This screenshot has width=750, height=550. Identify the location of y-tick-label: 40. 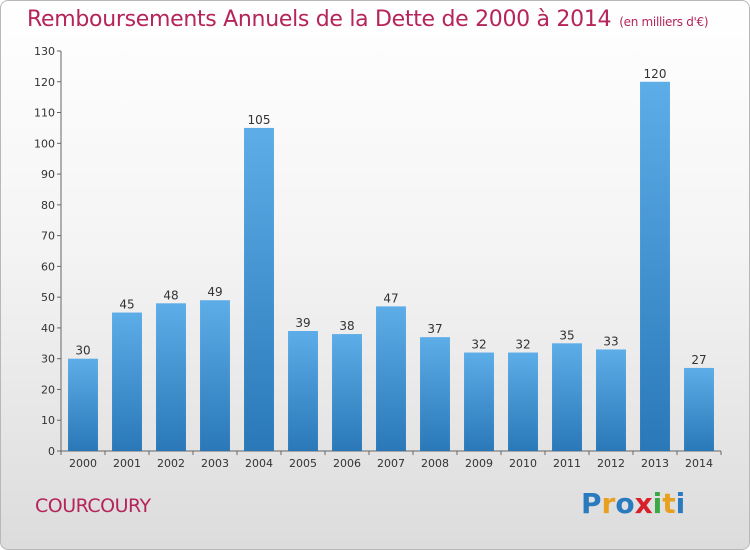
(48, 328).